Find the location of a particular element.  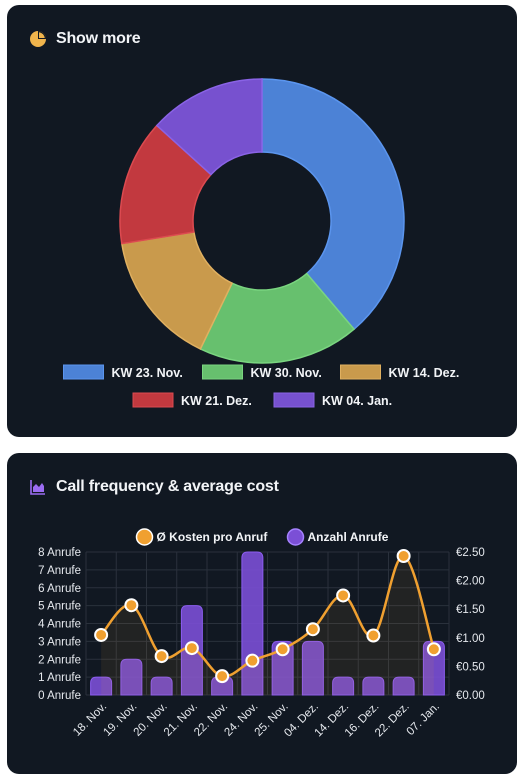

y-left-tick-label: 1 Anrufe is located at coordinates (59, 678).